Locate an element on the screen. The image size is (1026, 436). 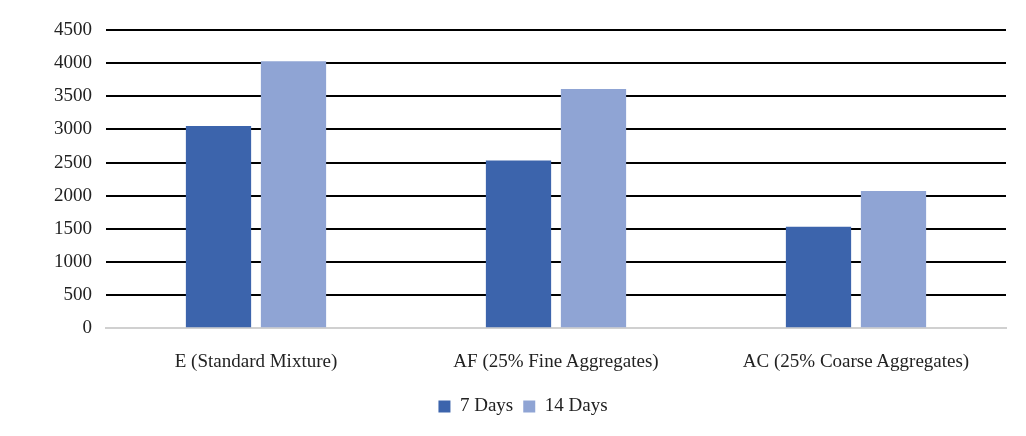
y-tick-label: 1500 is located at coordinates (73, 227).